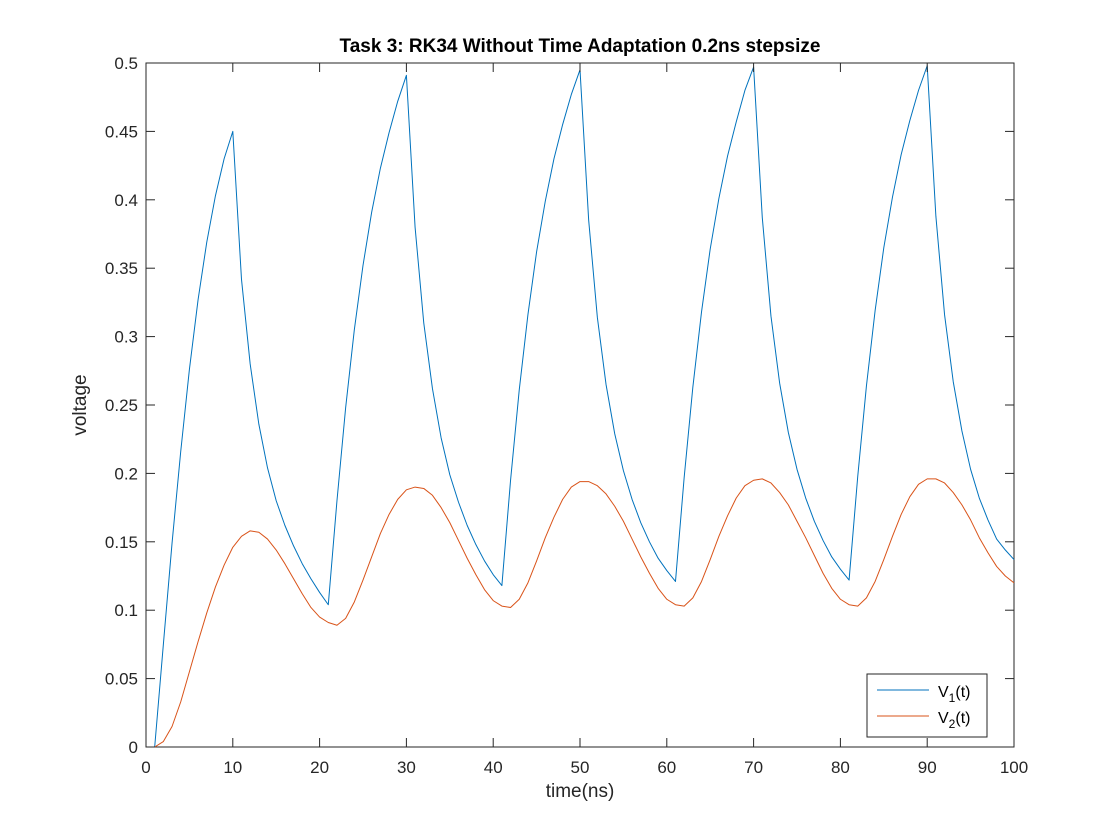  Describe the element at coordinates (962, 692) in the screenshot. I see `legend-v1-suffix: (t)` at that location.